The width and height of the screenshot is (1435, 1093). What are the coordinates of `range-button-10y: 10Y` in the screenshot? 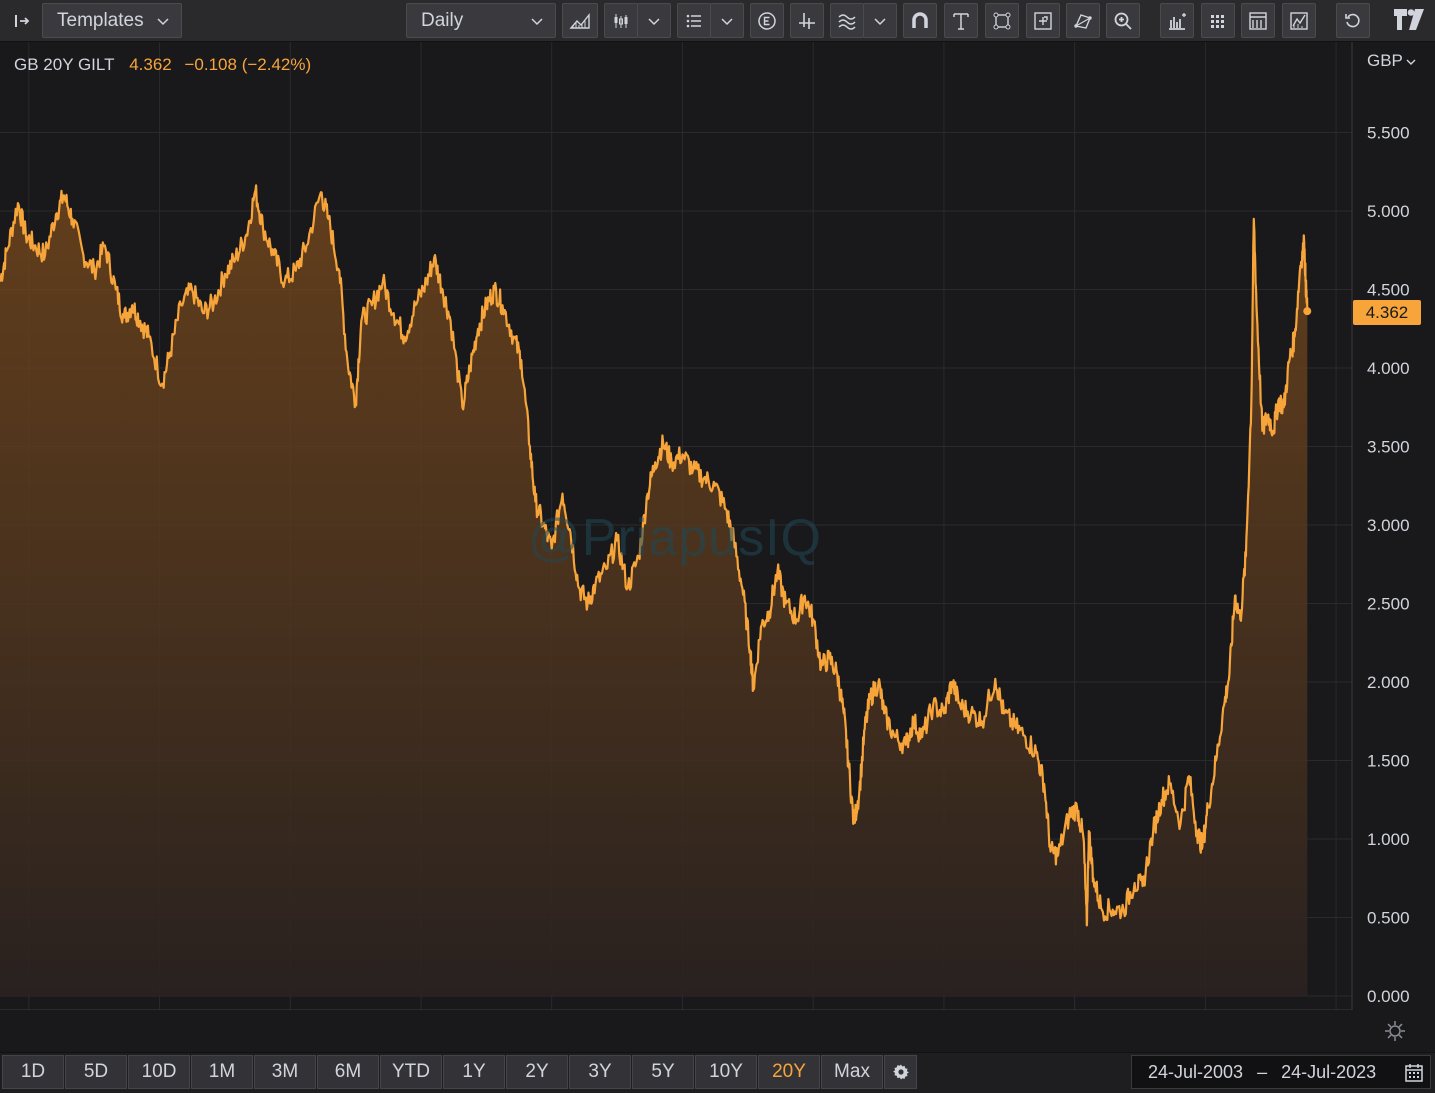 It's located at (726, 1072).